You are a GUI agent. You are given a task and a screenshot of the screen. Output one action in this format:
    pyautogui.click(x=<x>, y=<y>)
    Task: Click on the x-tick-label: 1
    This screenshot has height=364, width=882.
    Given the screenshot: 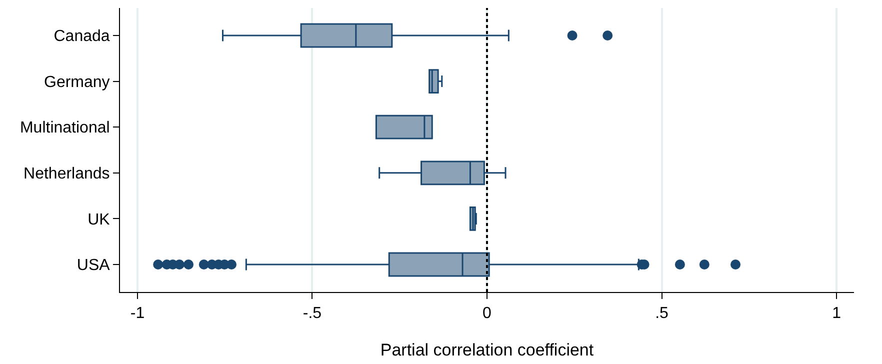 What is the action you would take?
    pyautogui.click(x=837, y=313)
    